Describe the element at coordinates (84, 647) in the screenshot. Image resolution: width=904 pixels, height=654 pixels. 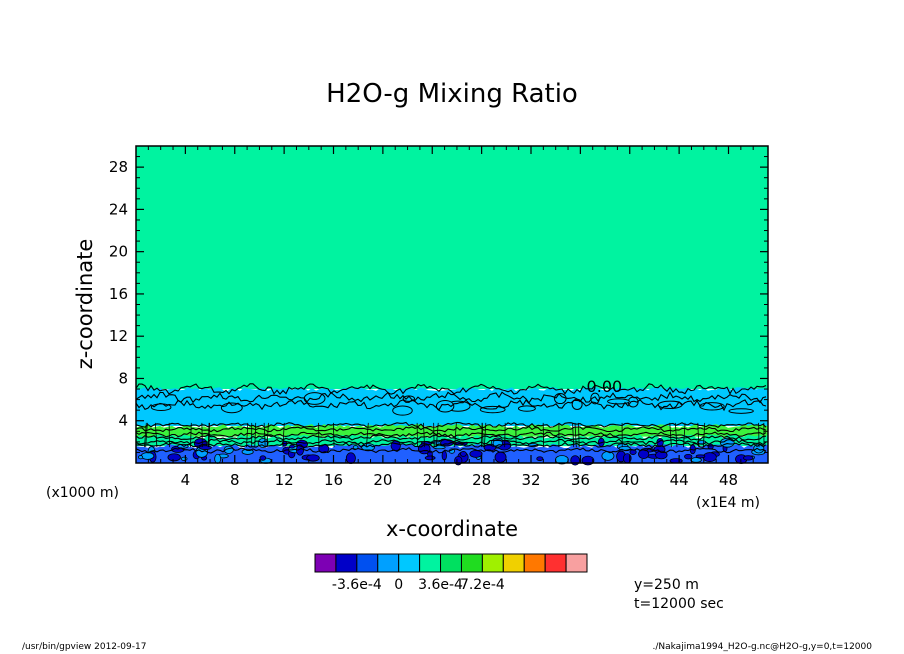
I see `footer-left-text: /usr/bin/gpview 2012-09-17` at that location.